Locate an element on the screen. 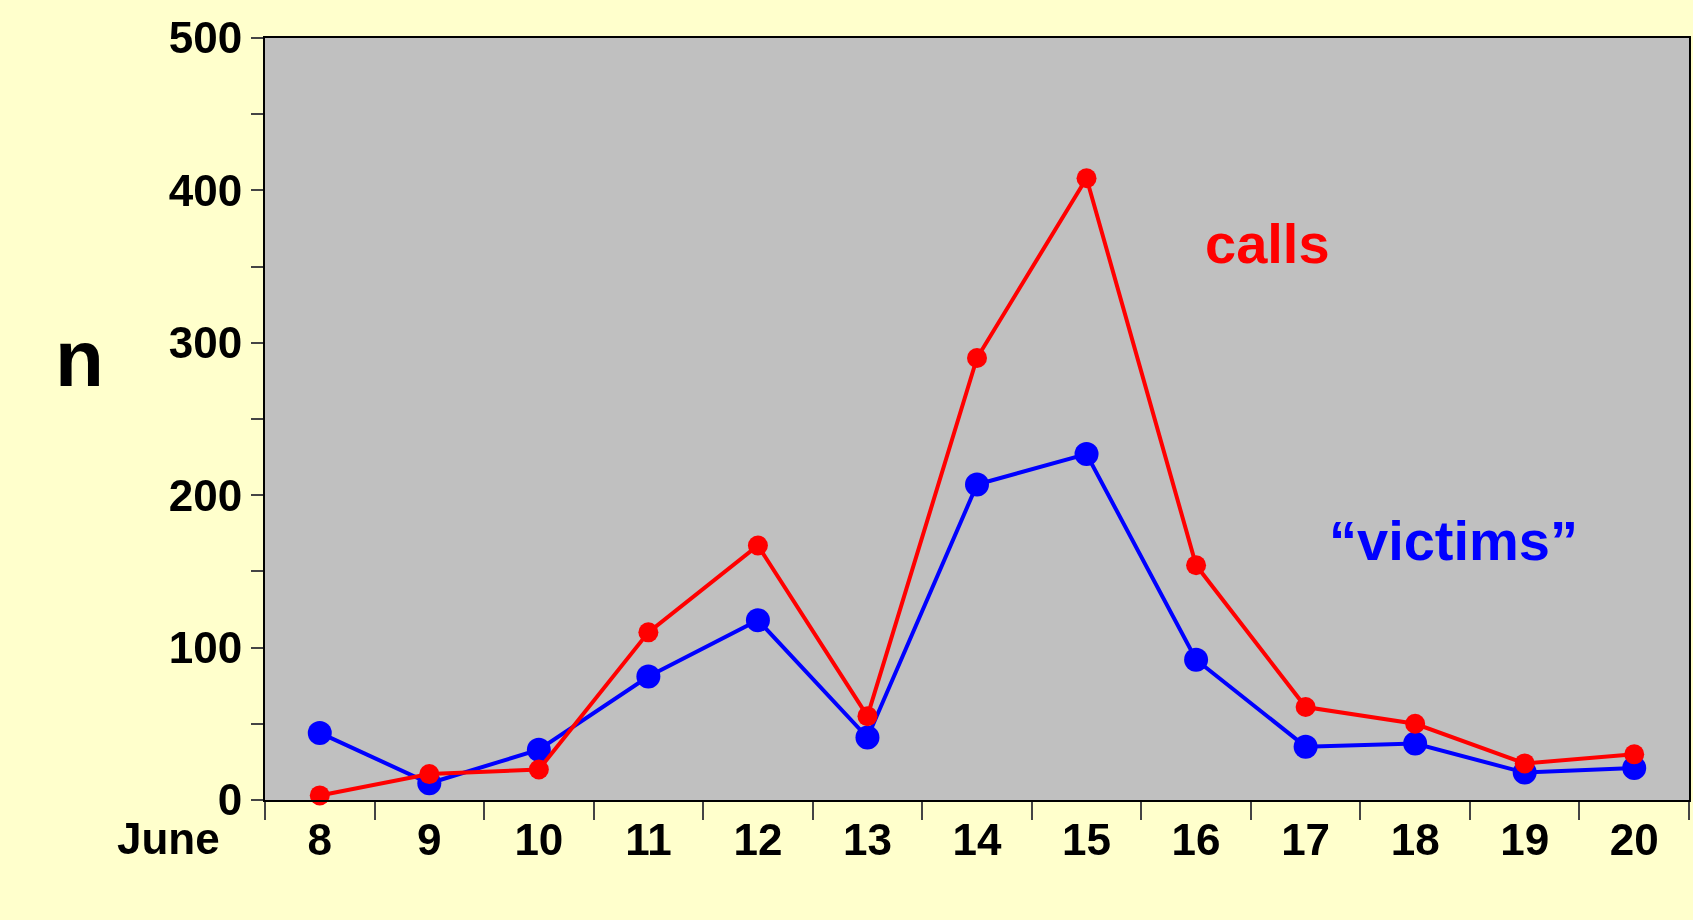  x-tick-label: 17 is located at coordinates (1306, 839).